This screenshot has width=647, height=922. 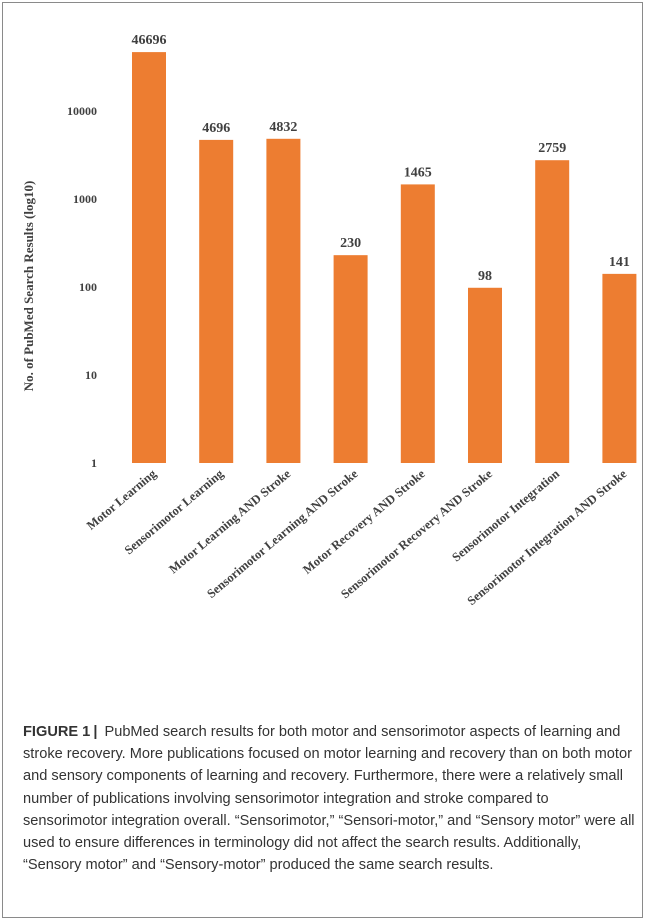 What do you see at coordinates (28, 286) in the screenshot?
I see `y-axis-label: No. of PubMed Search Results (log10)` at bounding box center [28, 286].